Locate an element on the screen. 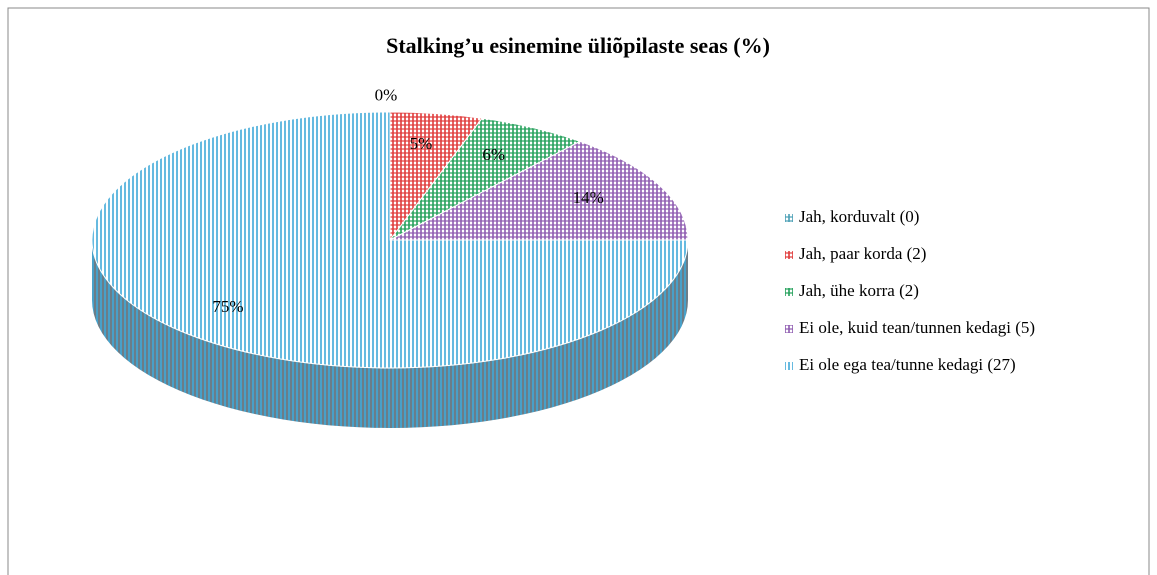 This screenshot has height=575, width=1157. data-label: 5% is located at coordinates (421, 143).